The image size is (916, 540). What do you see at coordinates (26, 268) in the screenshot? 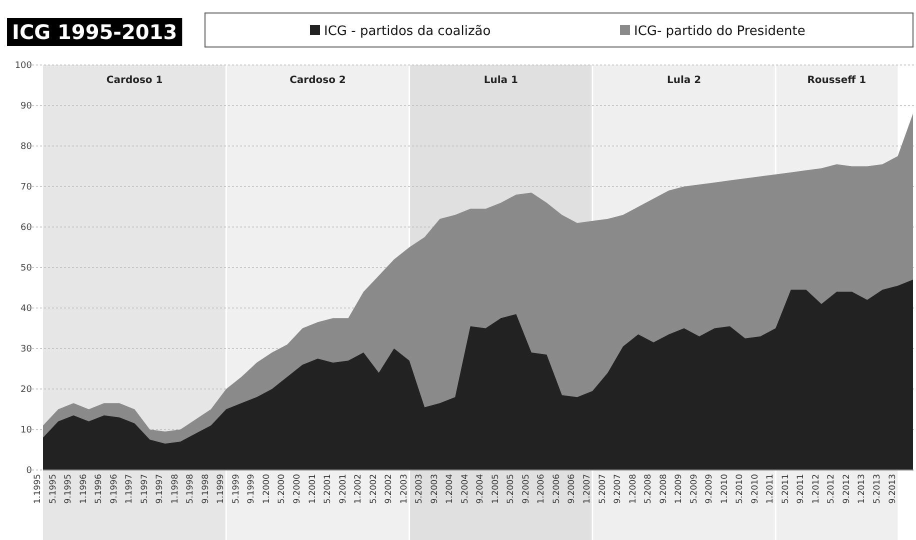
I see `y-tick-label: 50` at bounding box center [26, 268].